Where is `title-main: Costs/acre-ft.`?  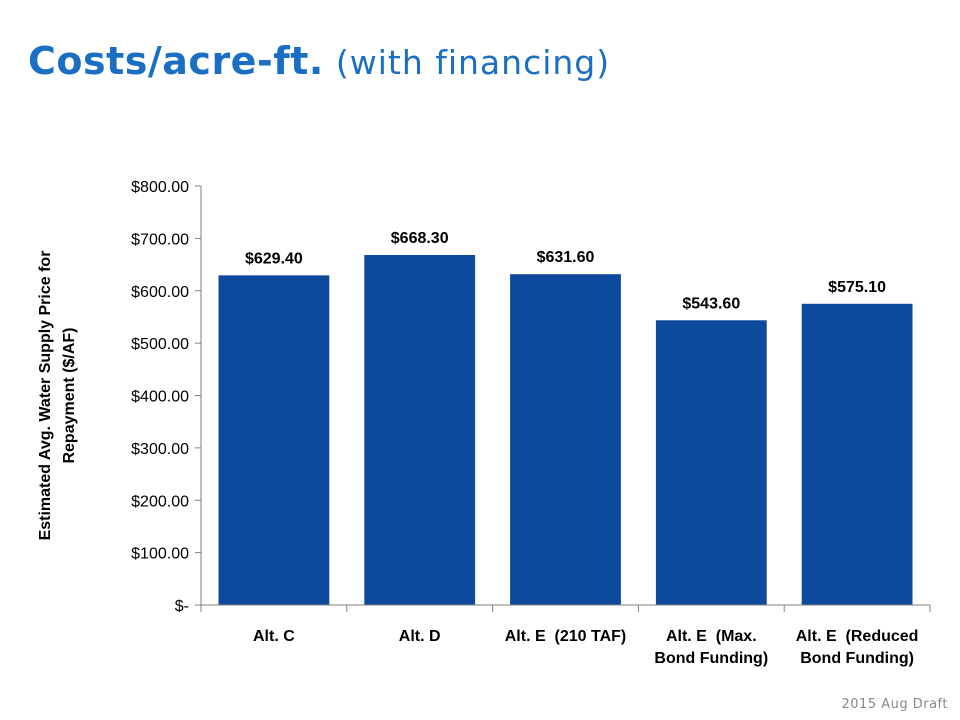
title-main: Costs/acre-ft. is located at coordinates (176, 61).